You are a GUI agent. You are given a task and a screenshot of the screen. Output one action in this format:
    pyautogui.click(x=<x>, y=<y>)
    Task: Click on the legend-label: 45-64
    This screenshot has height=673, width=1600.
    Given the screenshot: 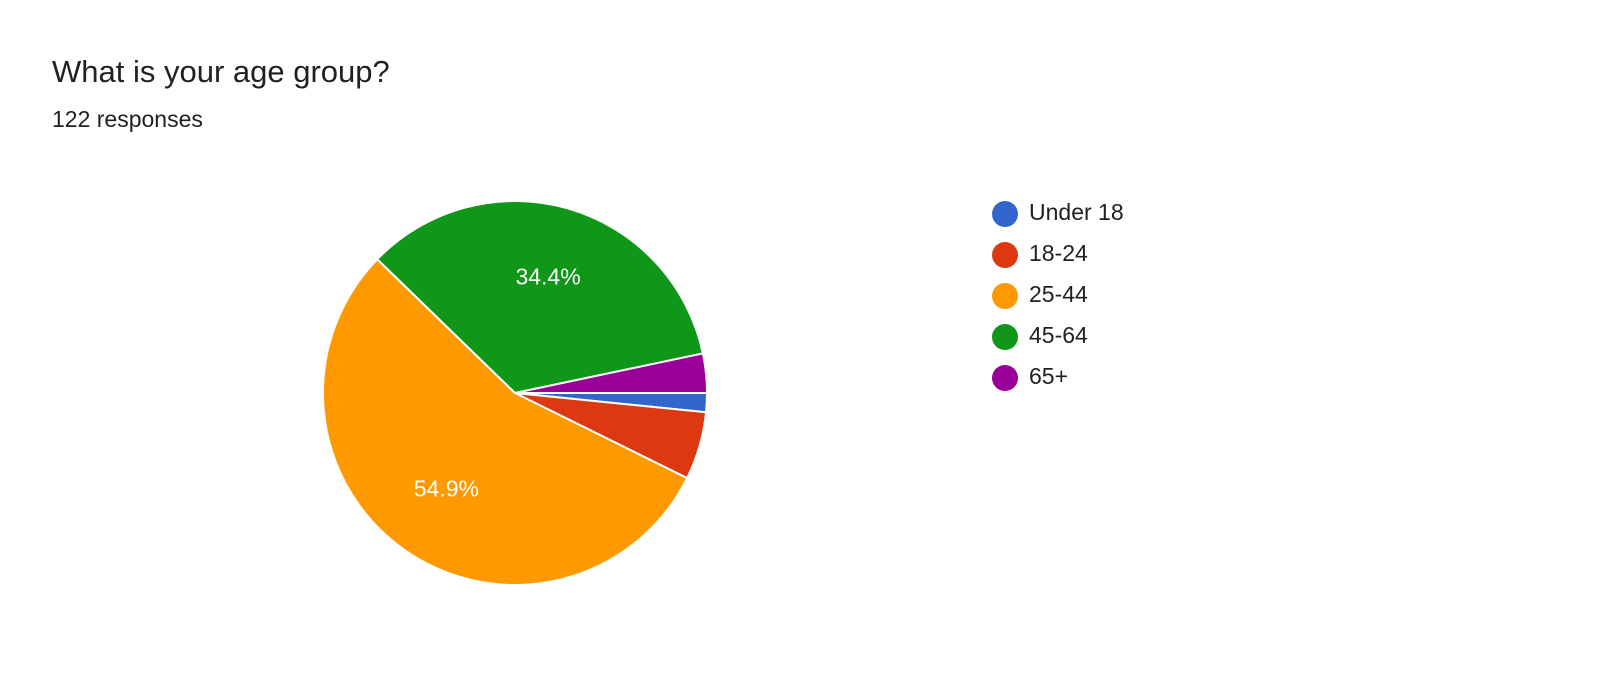 What is the action you would take?
    pyautogui.click(x=1058, y=335)
    